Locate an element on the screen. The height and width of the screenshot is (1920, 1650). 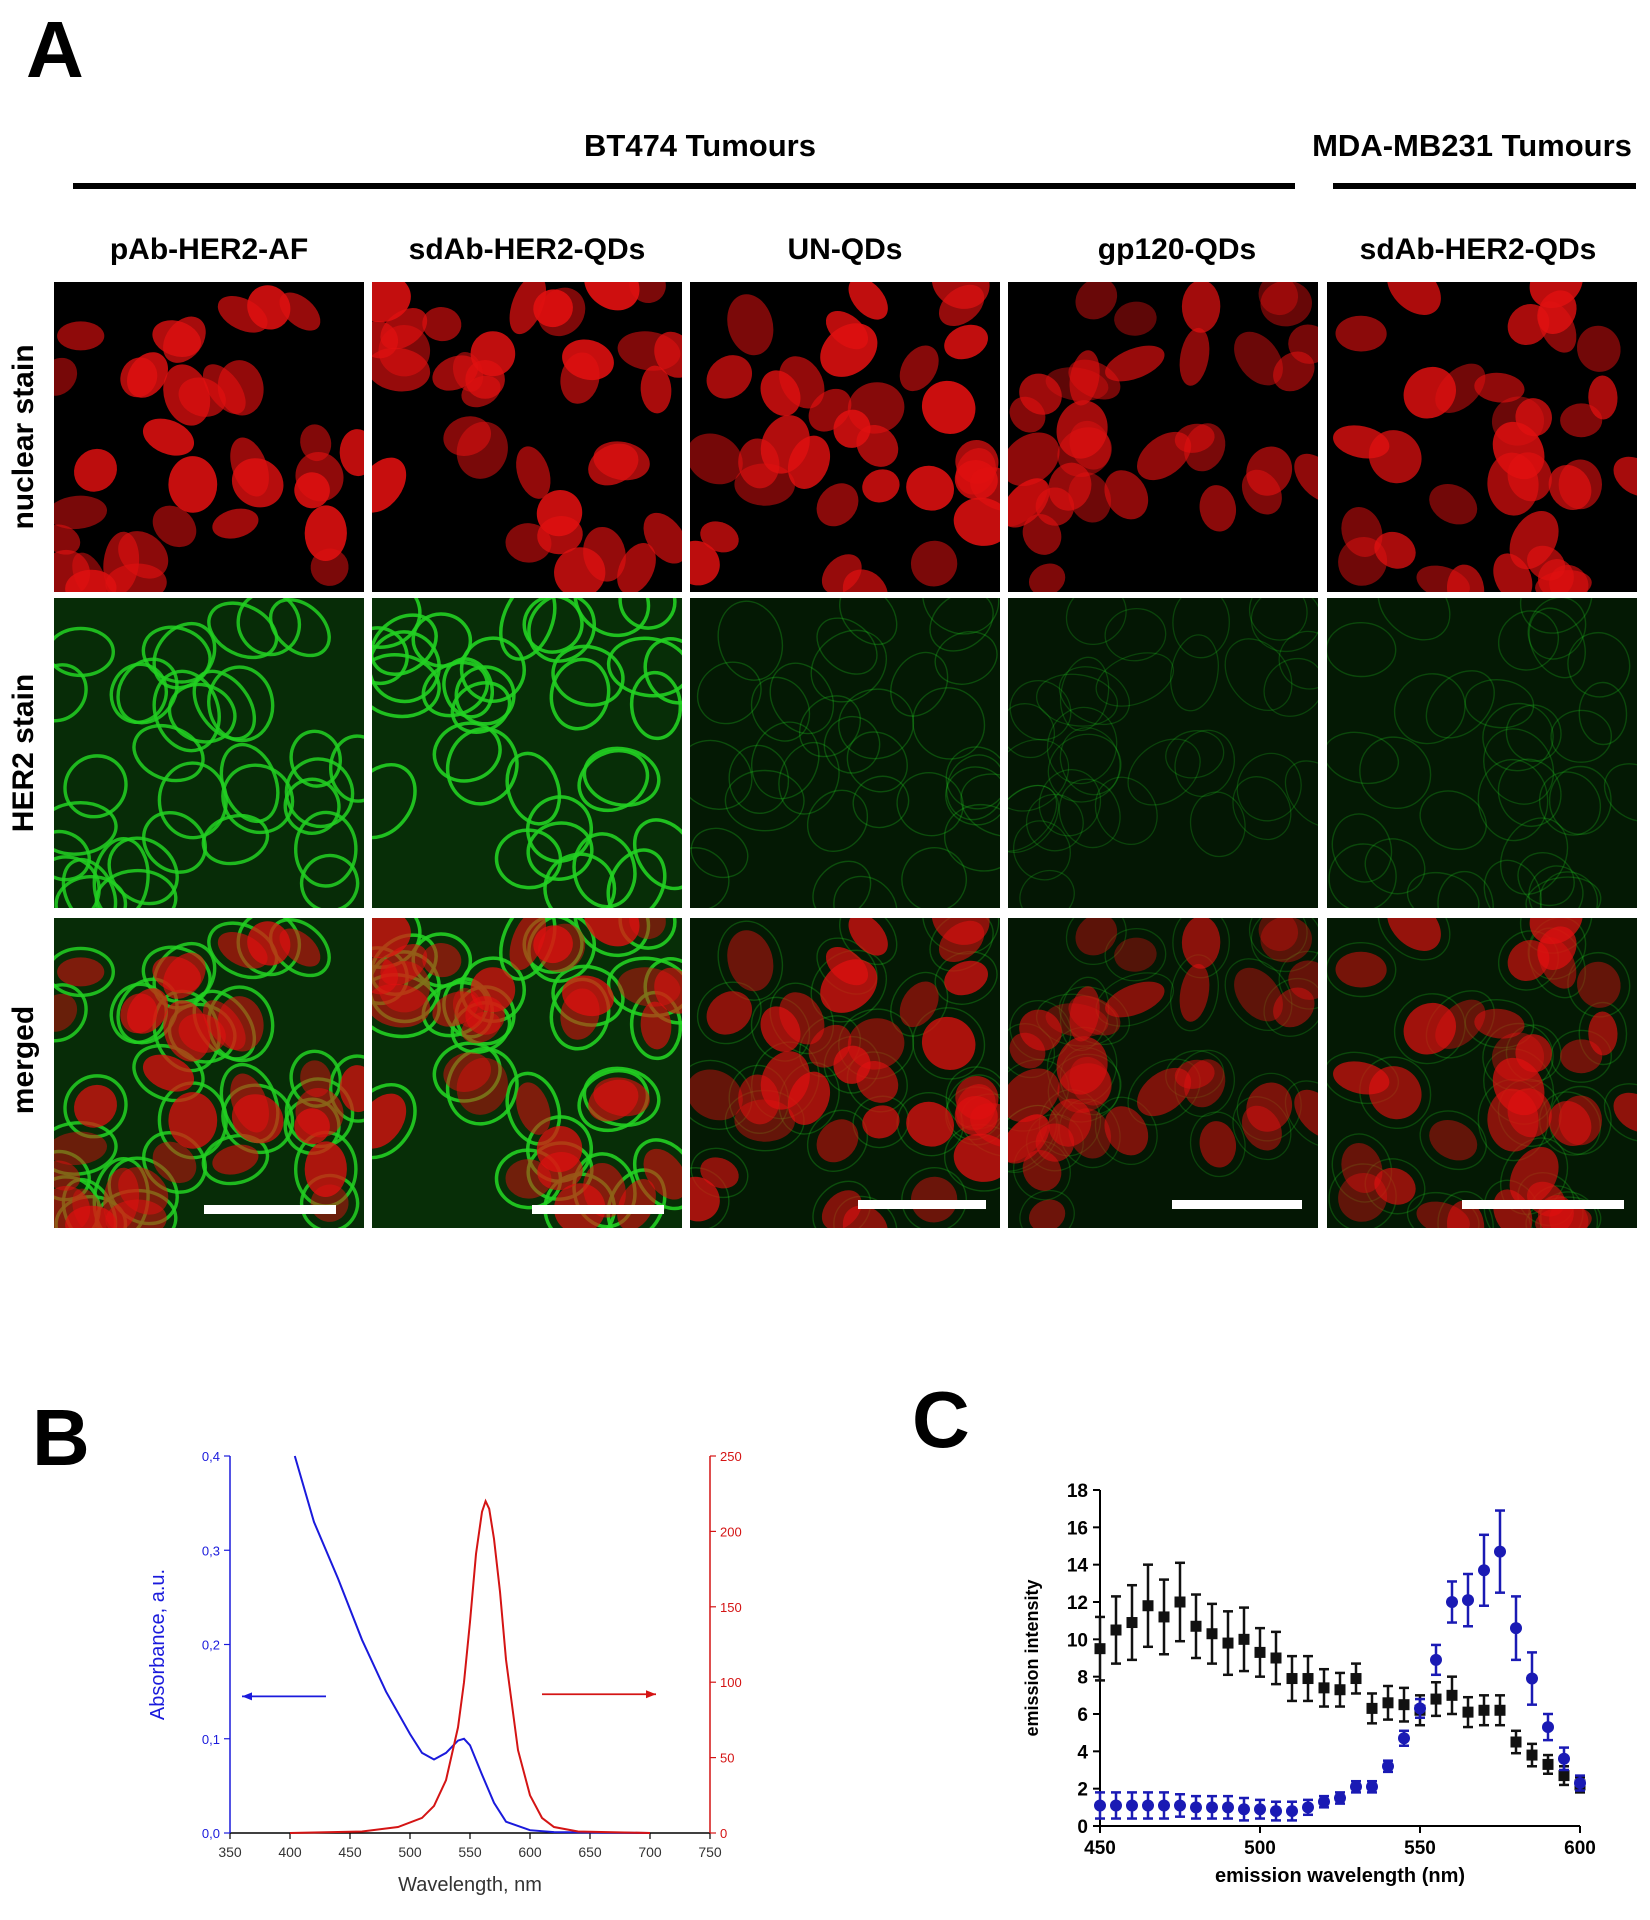
x-tick-label: 400 is located at coordinates (290, 1852).